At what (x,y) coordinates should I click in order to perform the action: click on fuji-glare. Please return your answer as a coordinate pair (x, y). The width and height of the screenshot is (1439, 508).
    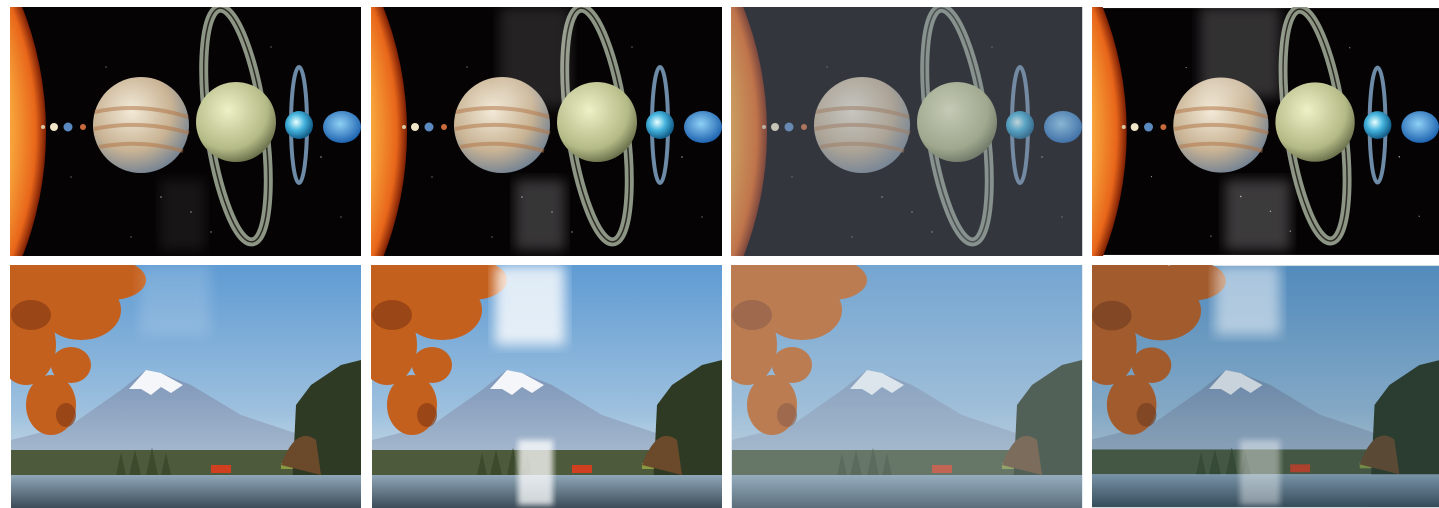
    Looking at the image, I should click on (546, 386).